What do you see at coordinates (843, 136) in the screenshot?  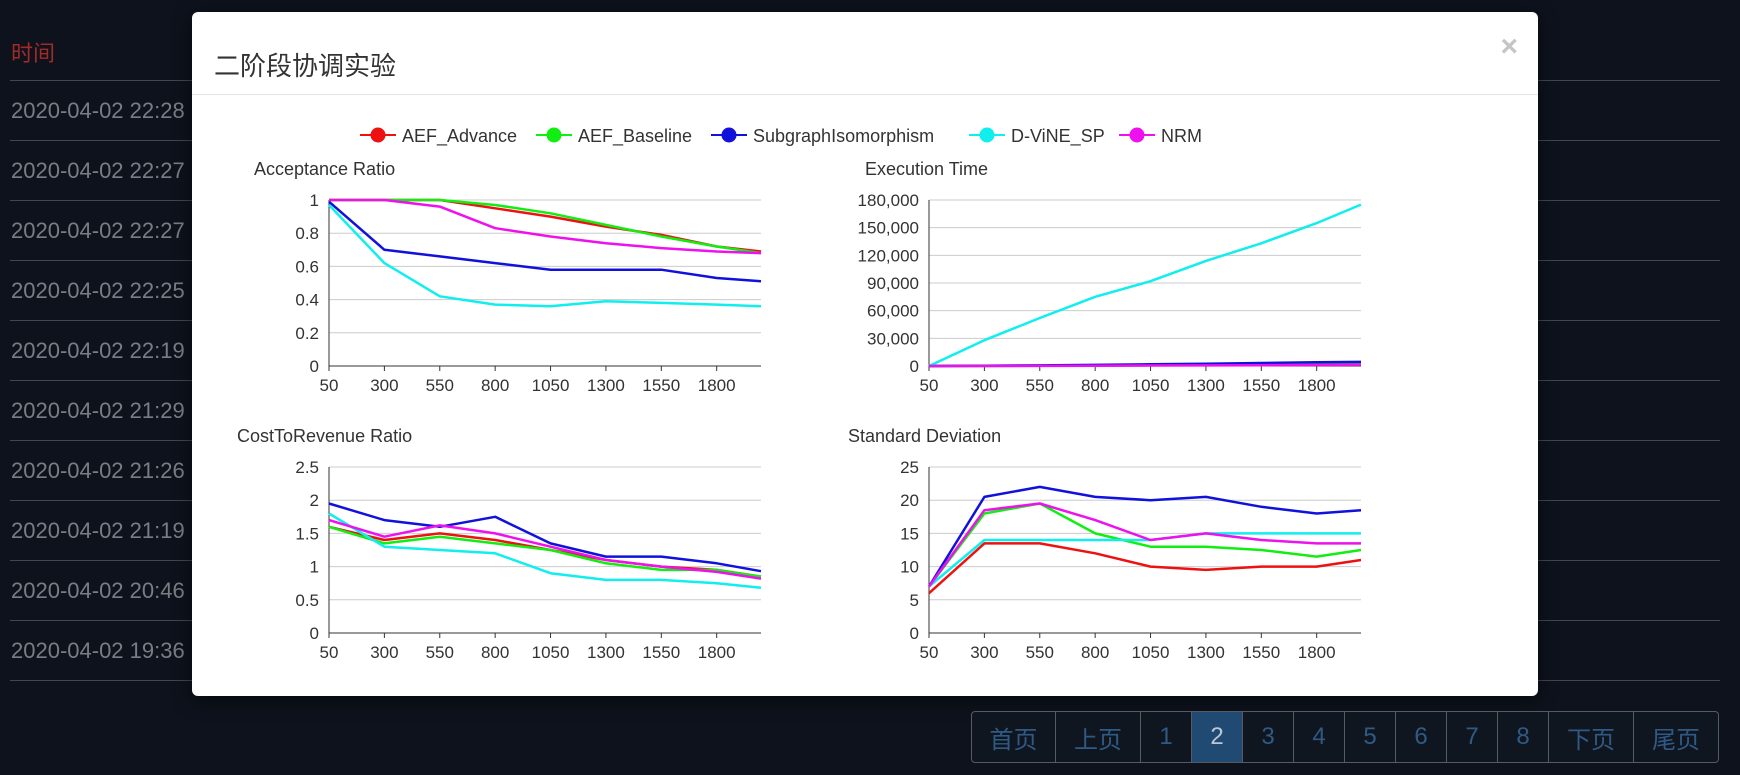 I see `legend-label: SubgraphIsomorphism` at bounding box center [843, 136].